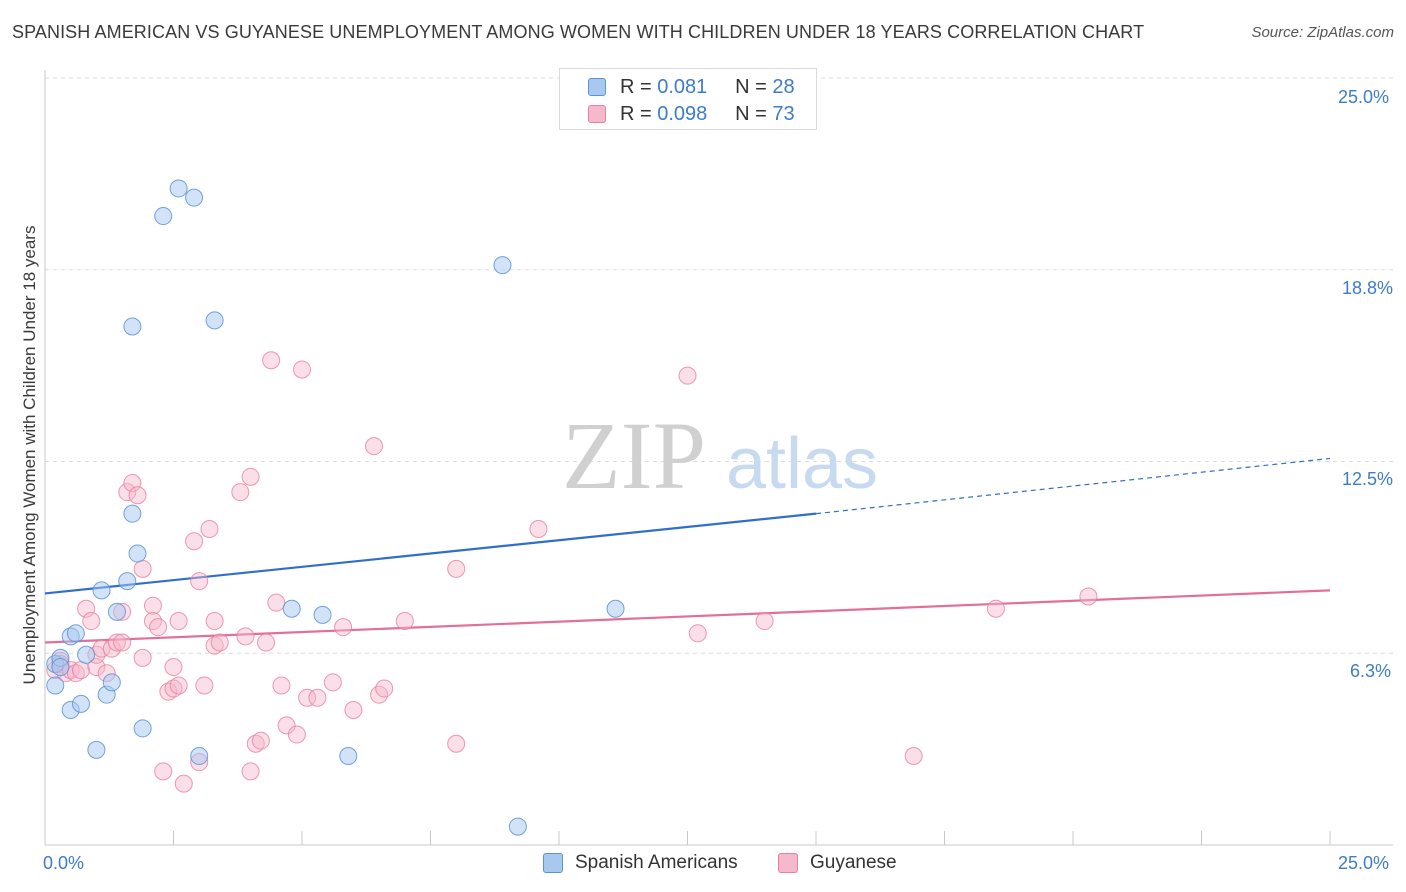 The image size is (1406, 892). I want to click on spanish-americans-trend-line, so click(430, 553).